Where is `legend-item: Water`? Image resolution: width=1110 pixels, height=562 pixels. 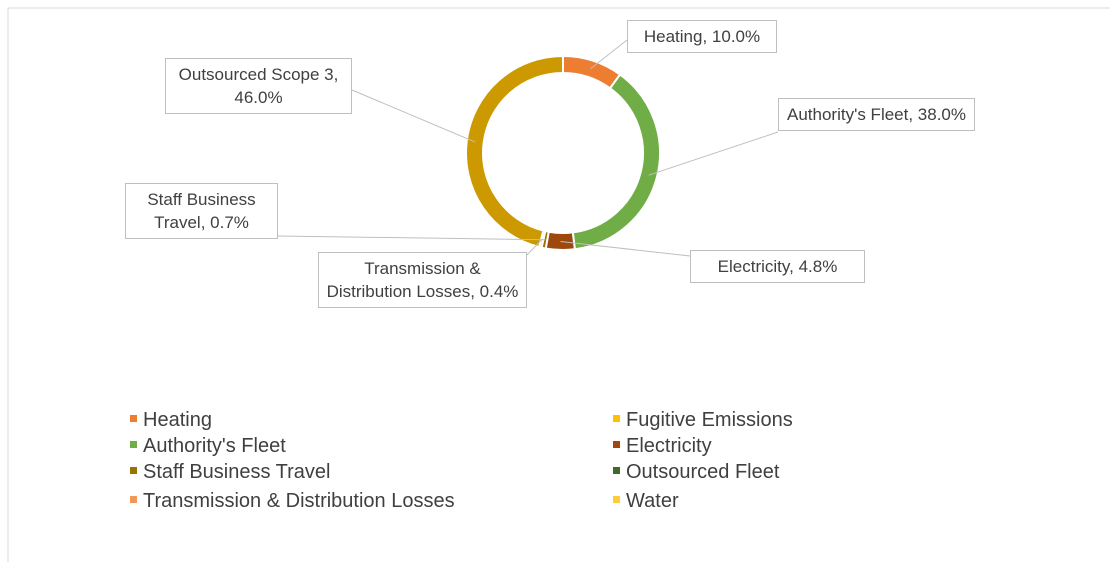 legend-item: Water is located at coordinates (646, 501).